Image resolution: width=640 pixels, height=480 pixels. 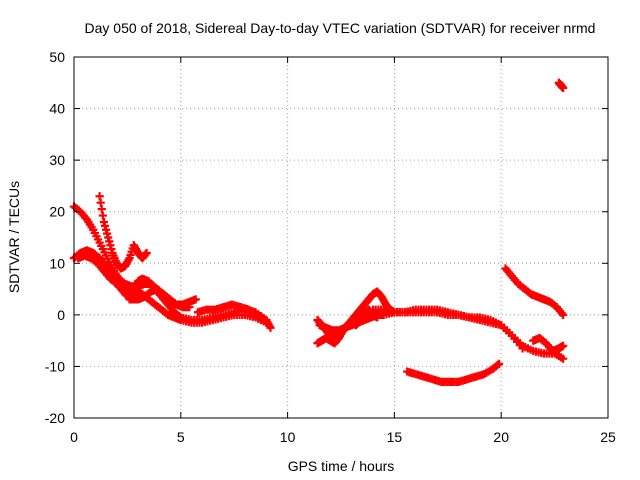 I want to click on x-tick-labels: 0 5 10 15 20 25, so click(x=343, y=437).